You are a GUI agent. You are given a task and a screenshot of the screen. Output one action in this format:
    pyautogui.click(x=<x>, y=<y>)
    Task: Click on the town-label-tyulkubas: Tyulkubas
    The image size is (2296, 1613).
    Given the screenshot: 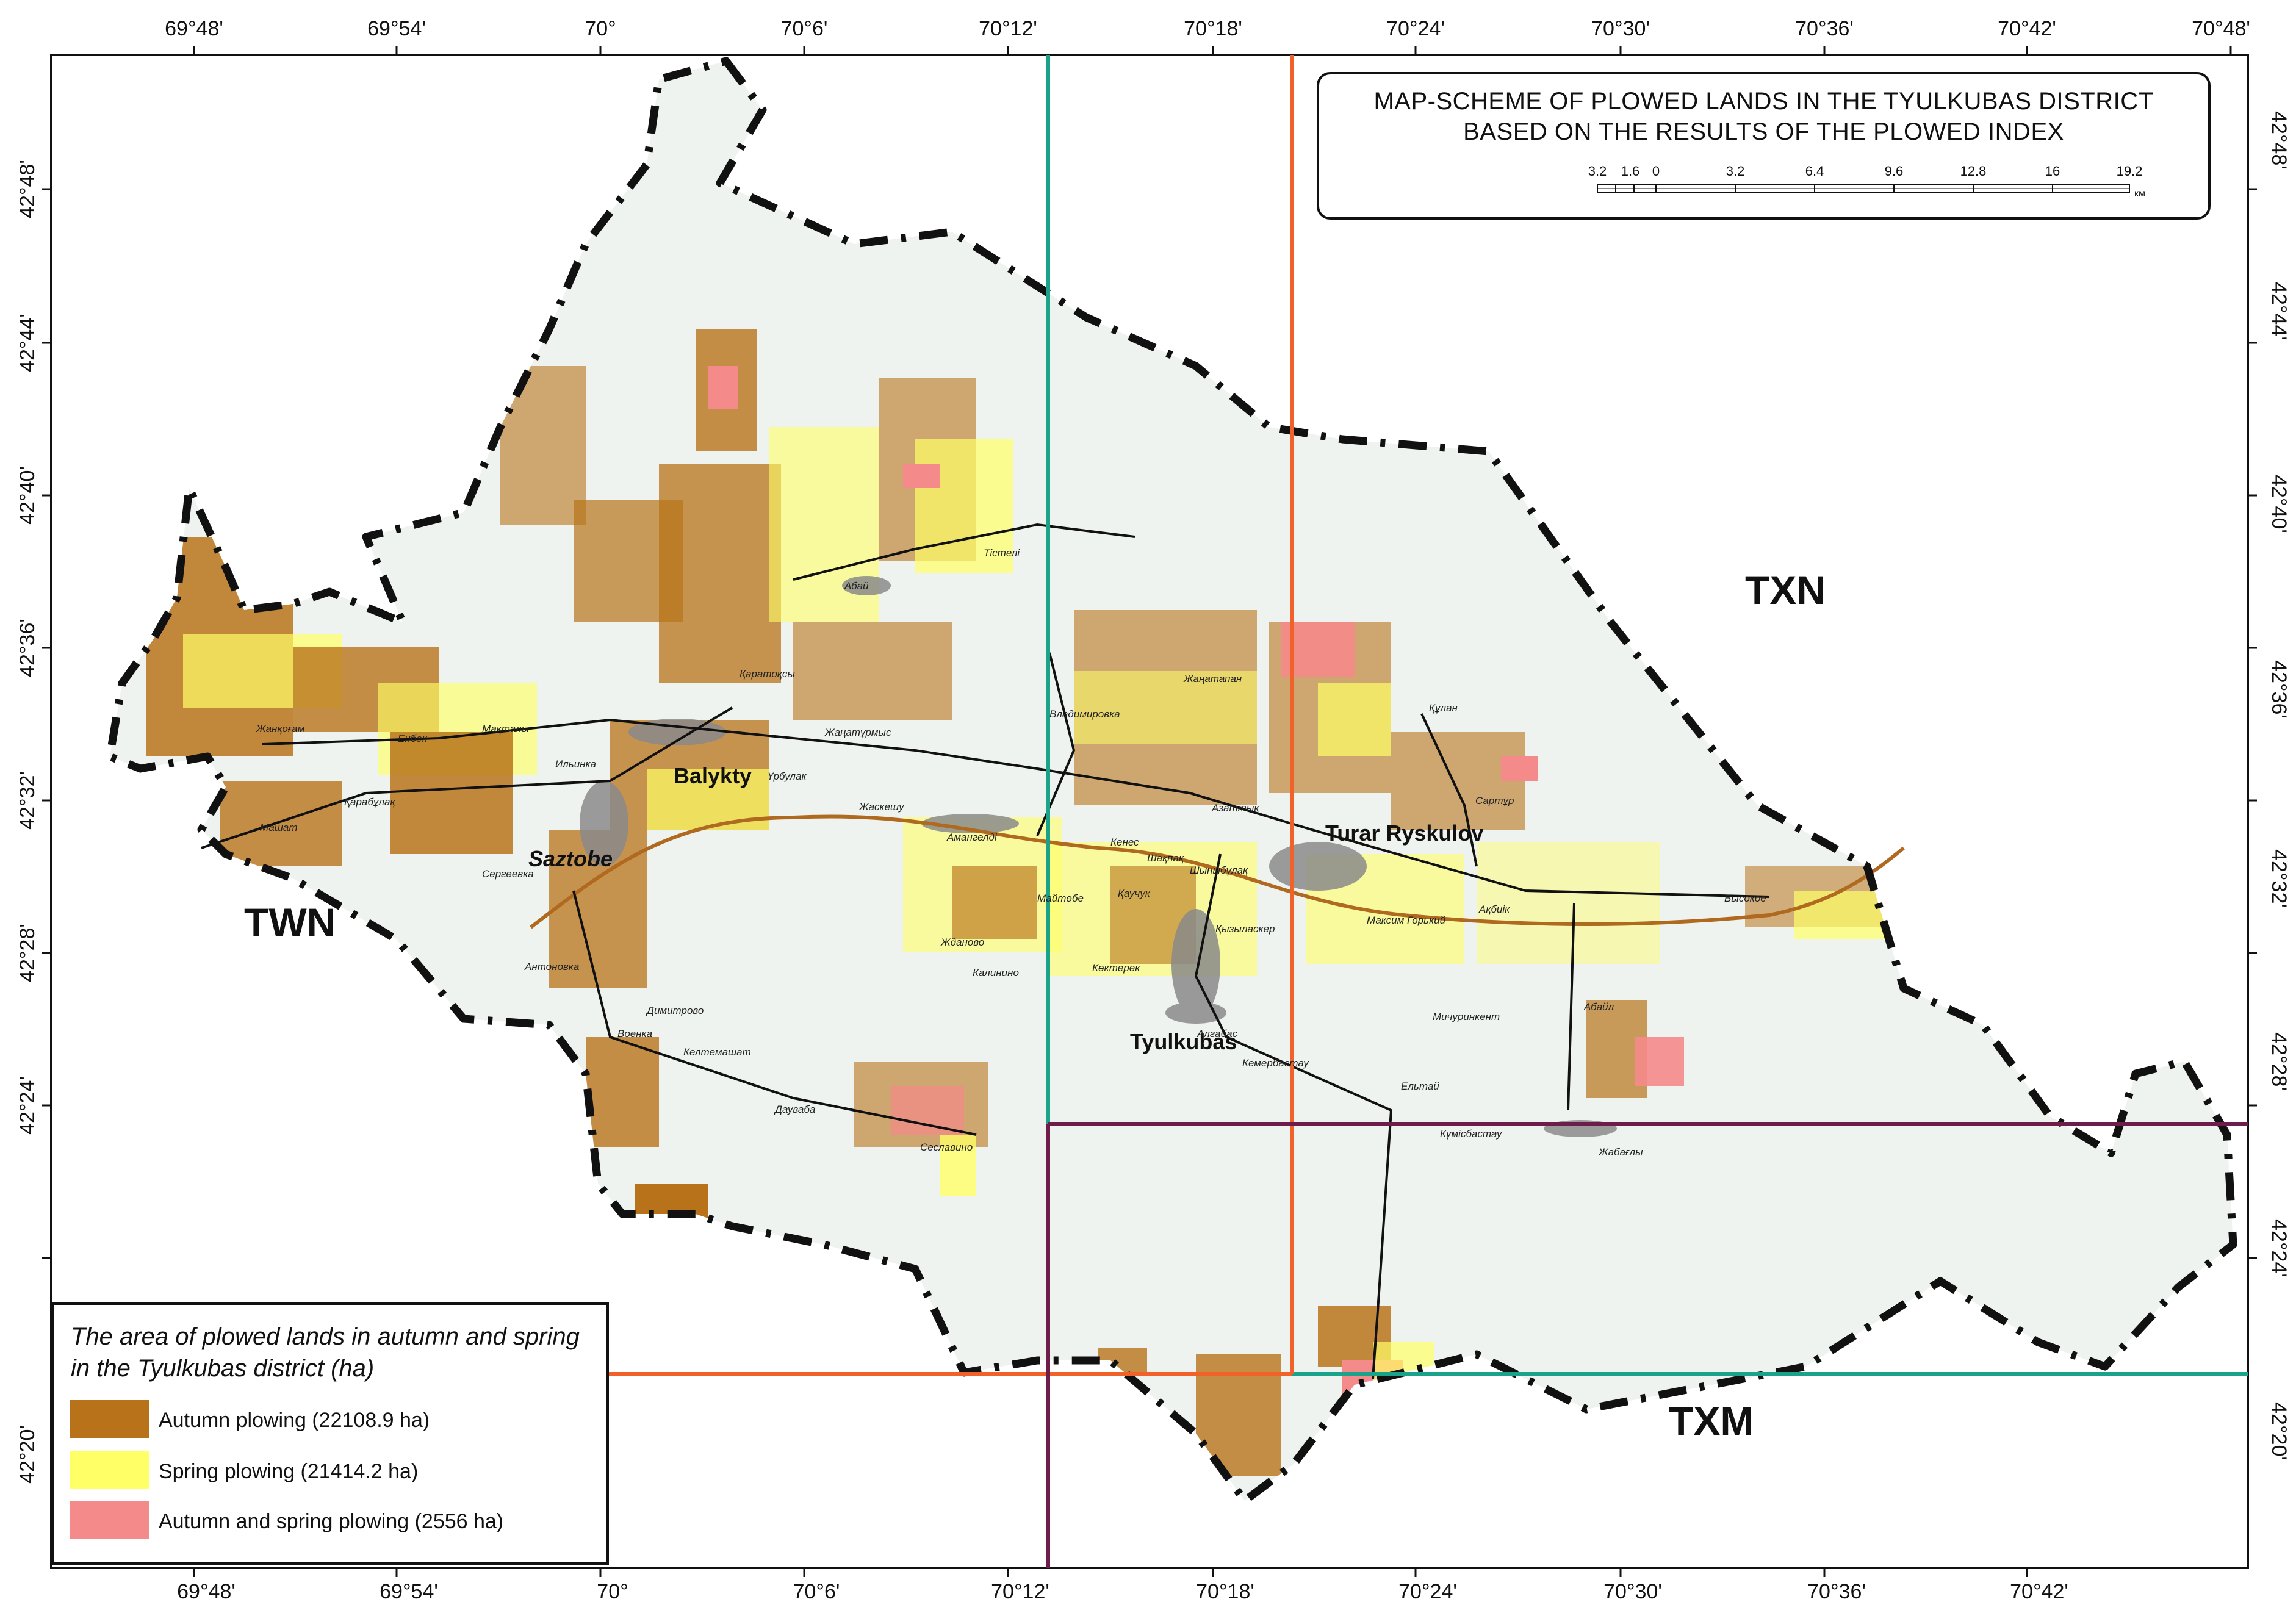 What is the action you would take?
    pyautogui.click(x=1183, y=1041)
    